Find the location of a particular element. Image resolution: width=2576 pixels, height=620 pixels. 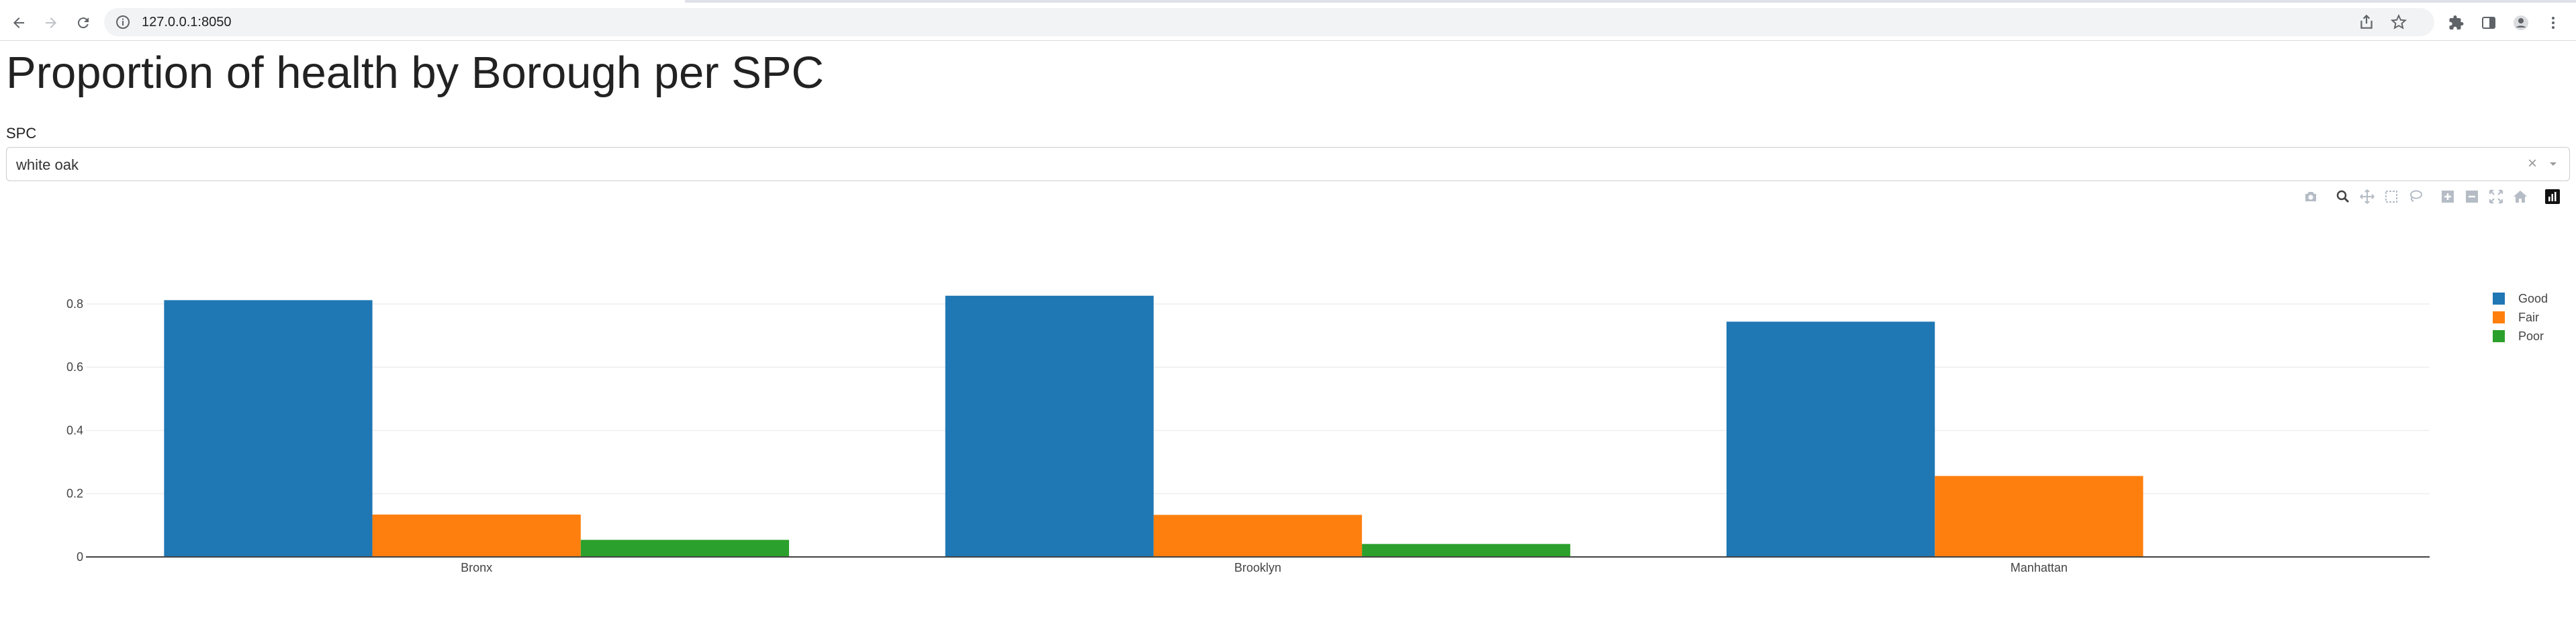

bar-good-bronx is located at coordinates (268, 429).